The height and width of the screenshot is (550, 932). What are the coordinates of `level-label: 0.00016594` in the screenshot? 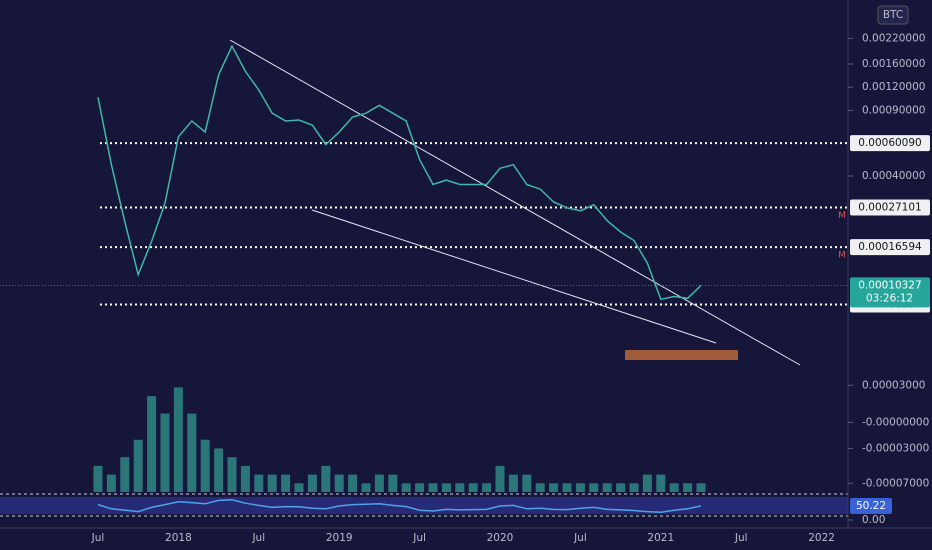 It's located at (890, 247).